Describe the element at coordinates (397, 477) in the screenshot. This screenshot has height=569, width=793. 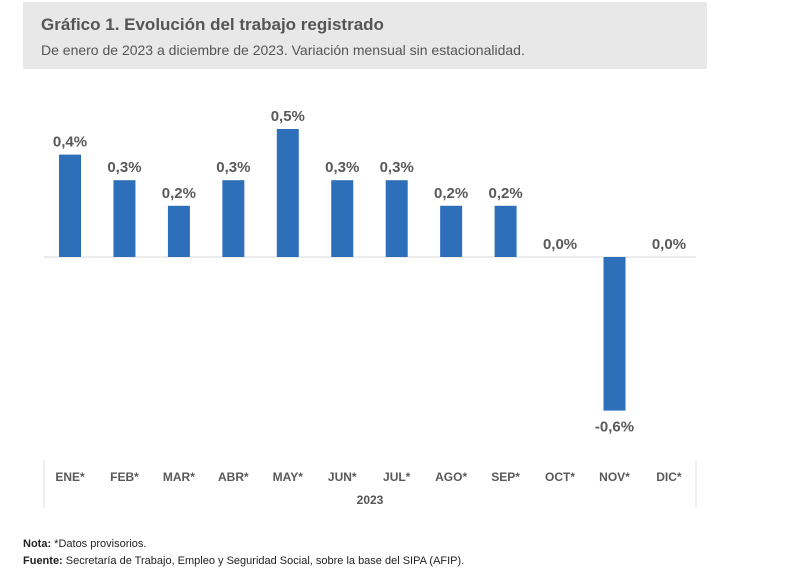
I see `x-tick-label: JUL*` at that location.